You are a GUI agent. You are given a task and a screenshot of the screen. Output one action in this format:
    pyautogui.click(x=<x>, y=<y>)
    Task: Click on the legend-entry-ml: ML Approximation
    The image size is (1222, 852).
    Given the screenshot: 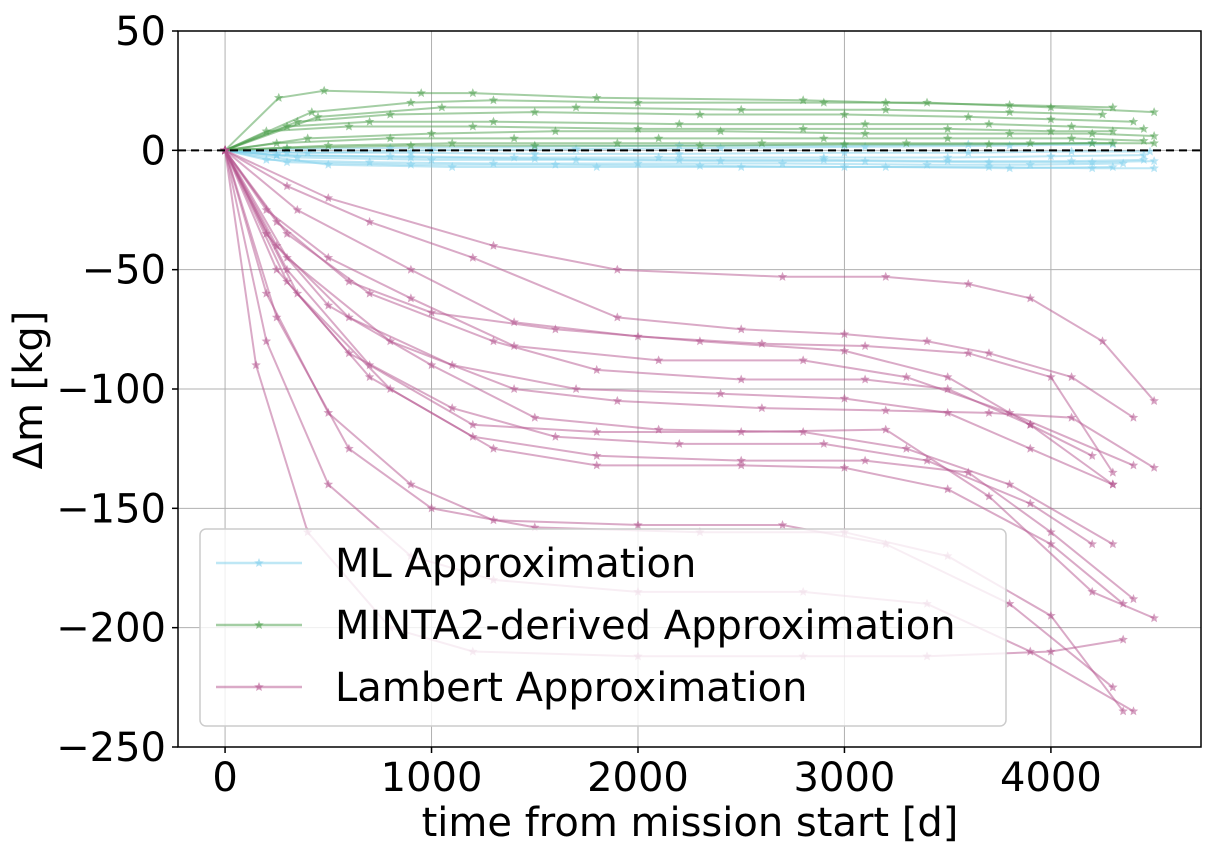 What is the action you would take?
    pyautogui.click(x=456, y=564)
    